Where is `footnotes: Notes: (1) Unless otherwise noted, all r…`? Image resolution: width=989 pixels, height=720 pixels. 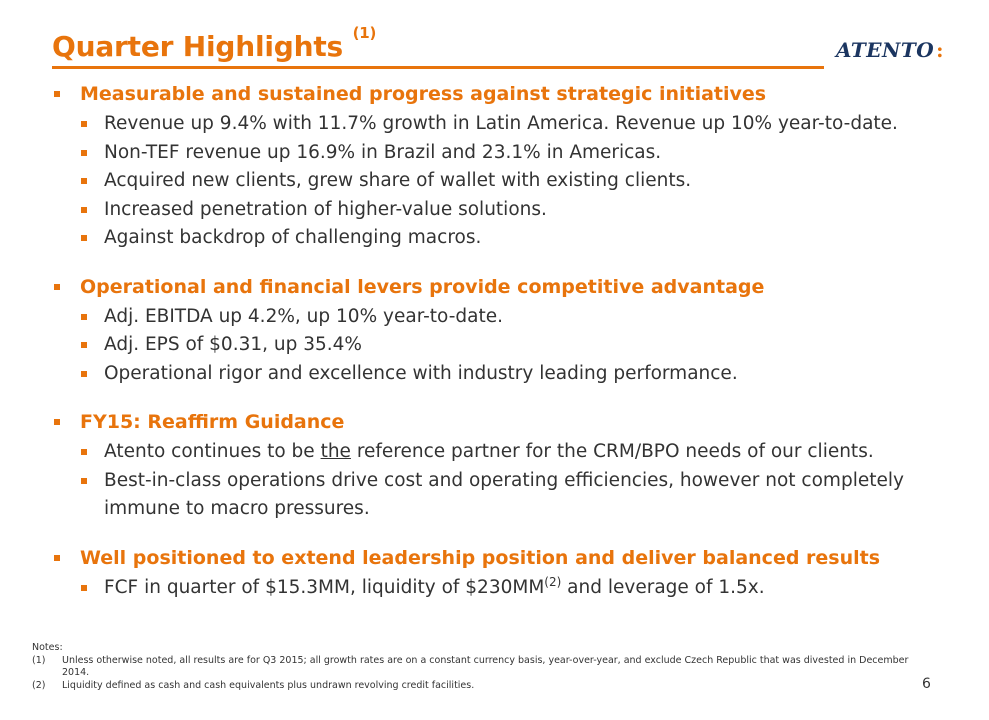
footnotes: Notes: (1) Unless otherwise noted, all r… is located at coordinates (472, 667).